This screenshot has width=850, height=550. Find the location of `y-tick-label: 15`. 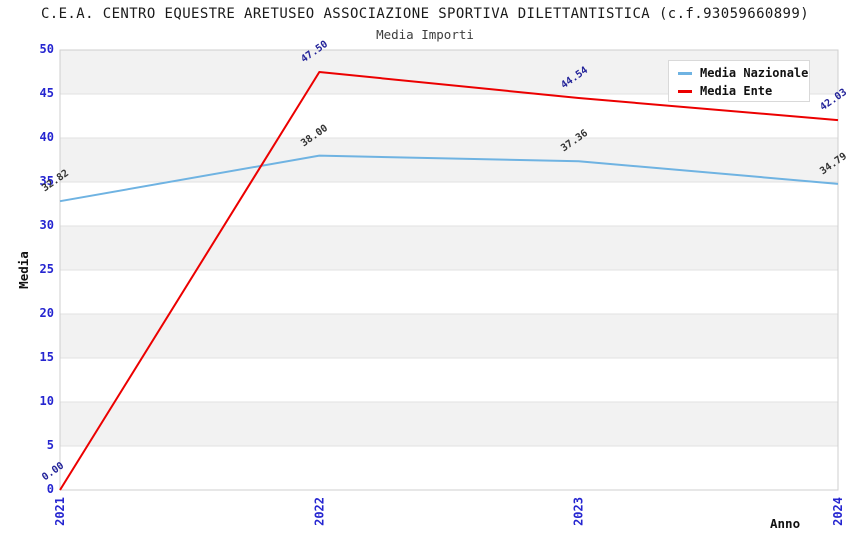

y-tick-label: 15 is located at coordinates (46, 357).